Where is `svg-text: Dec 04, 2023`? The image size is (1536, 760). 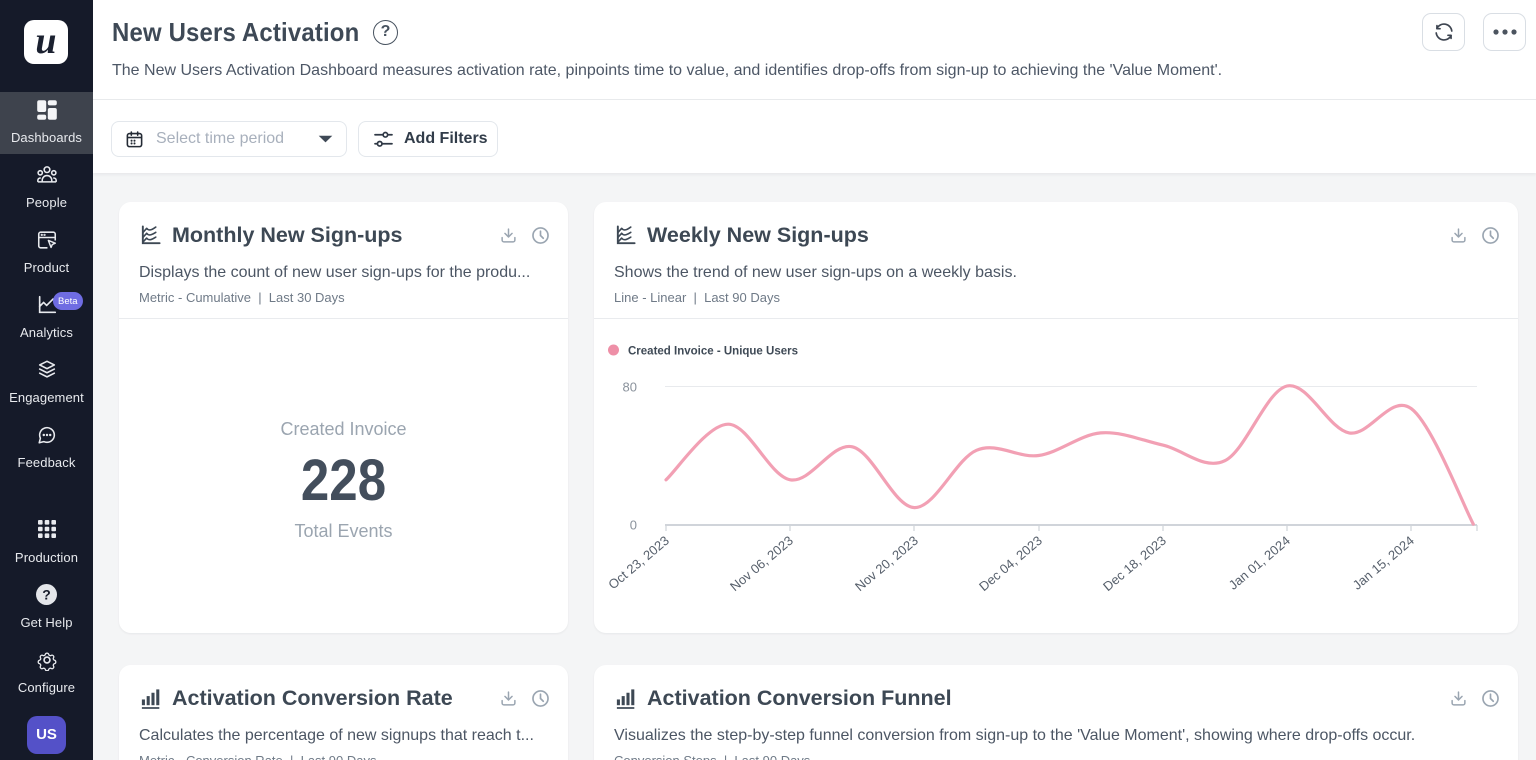
svg-text: Dec 04, 2023 is located at coordinates (1010, 563).